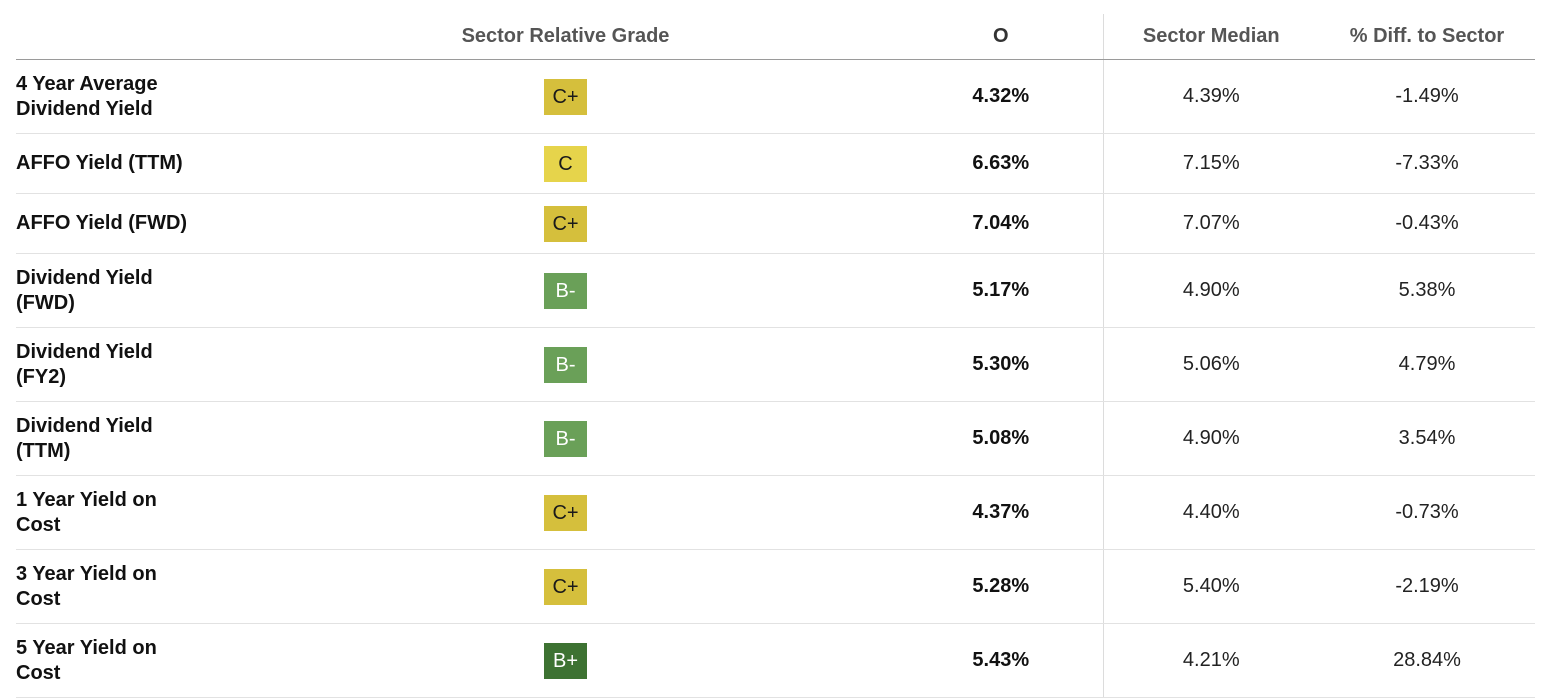 The image size is (1546, 700). I want to click on ticker-value: 4.37%, so click(1001, 512).